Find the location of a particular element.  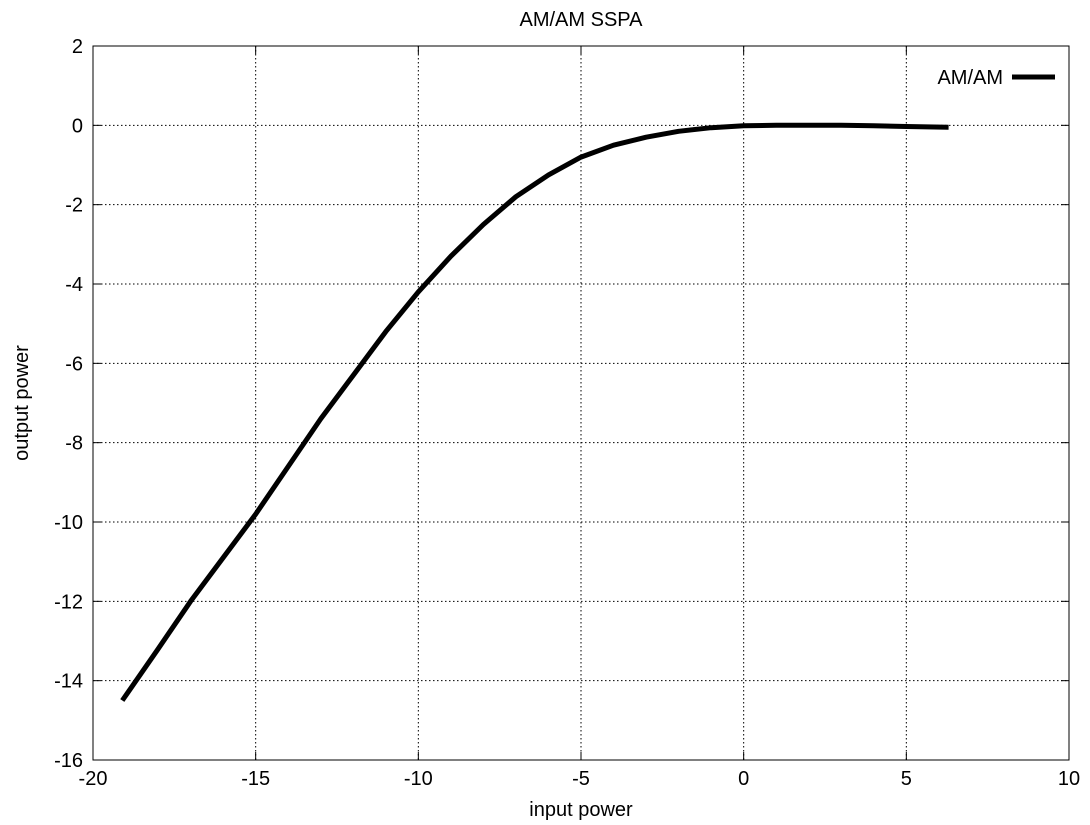

legend: AM/AM is located at coordinates (996, 78).